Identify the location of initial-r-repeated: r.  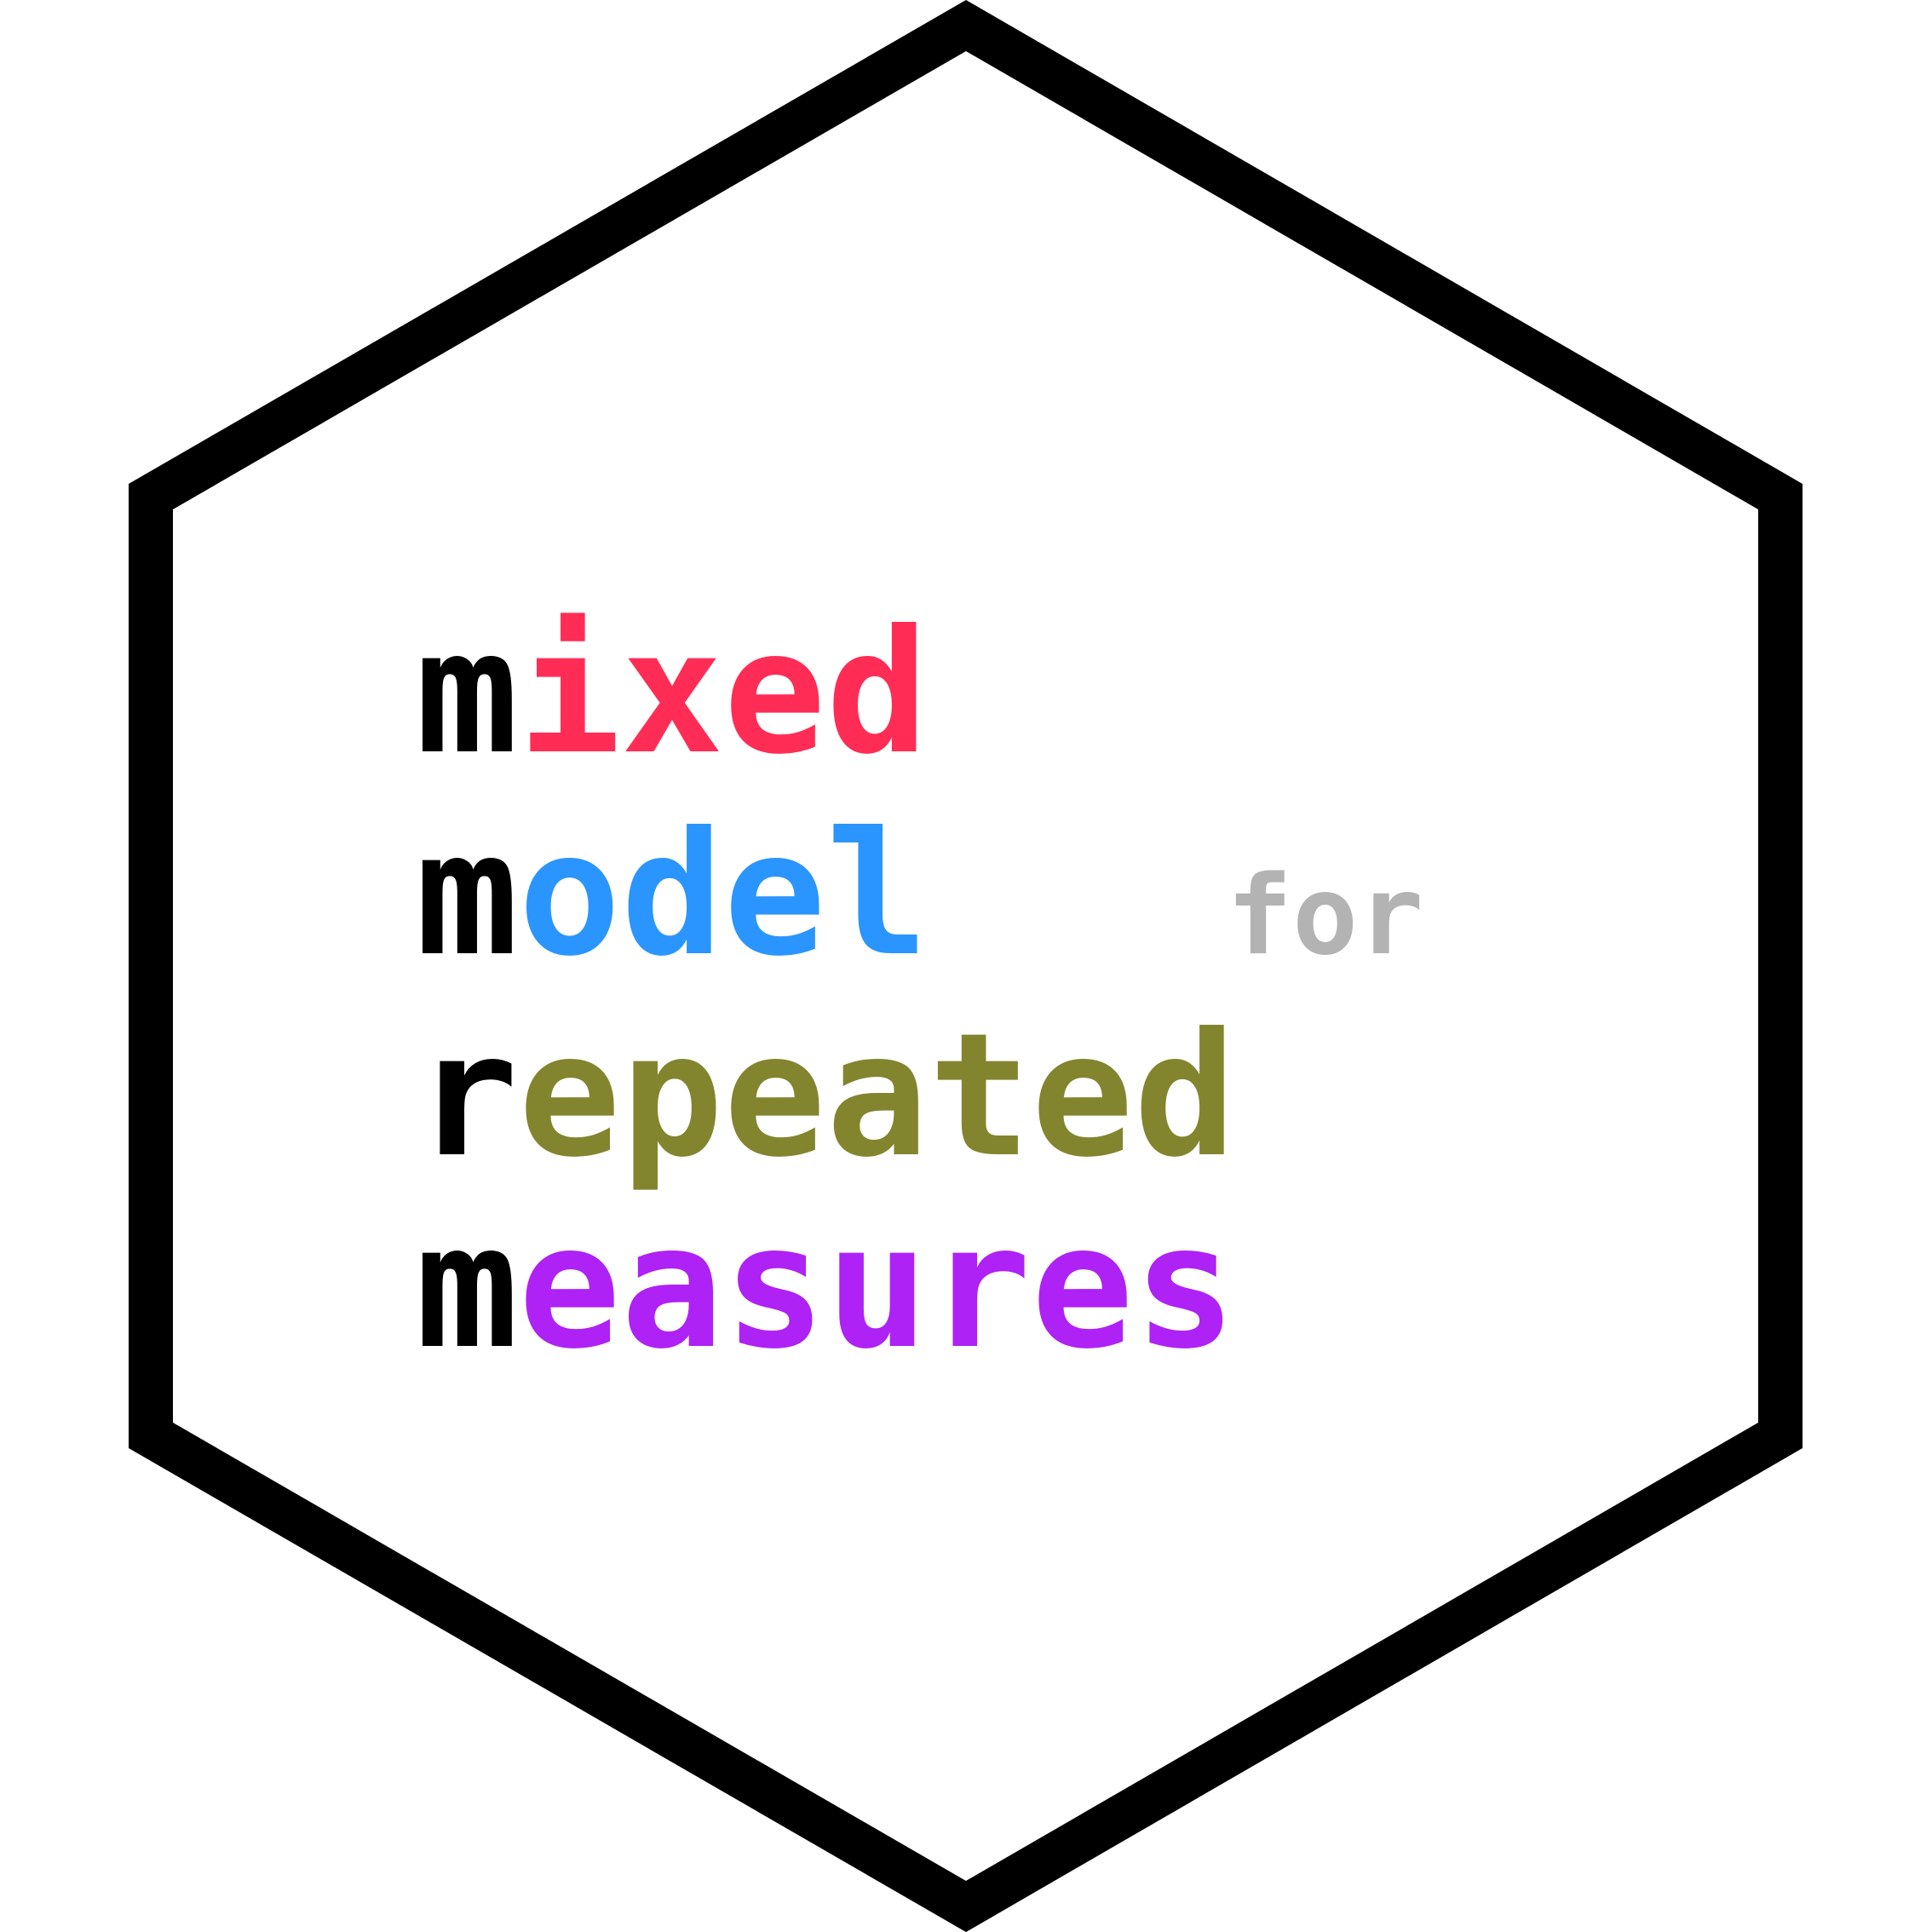
(467, 1096).